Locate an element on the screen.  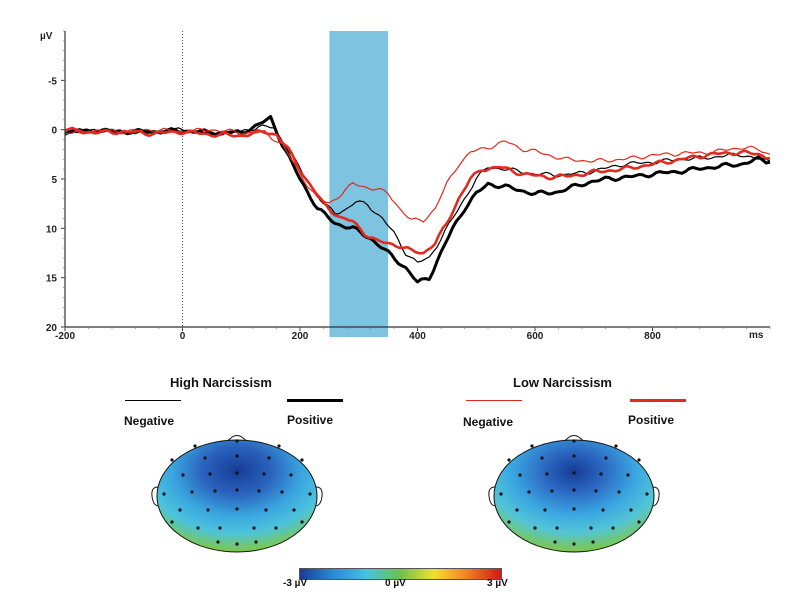
y-tick-label: 15 is located at coordinates (52, 279).